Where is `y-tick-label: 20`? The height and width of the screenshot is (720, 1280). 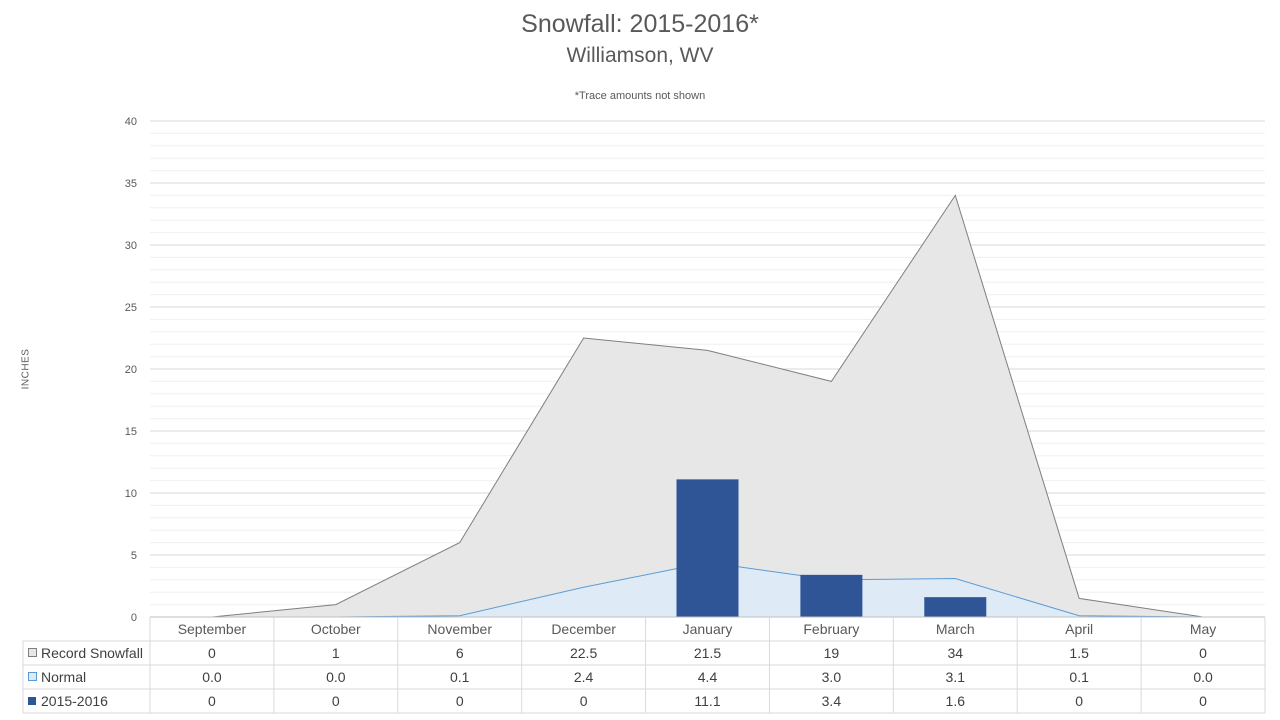 y-tick-label: 20 is located at coordinates (131, 370).